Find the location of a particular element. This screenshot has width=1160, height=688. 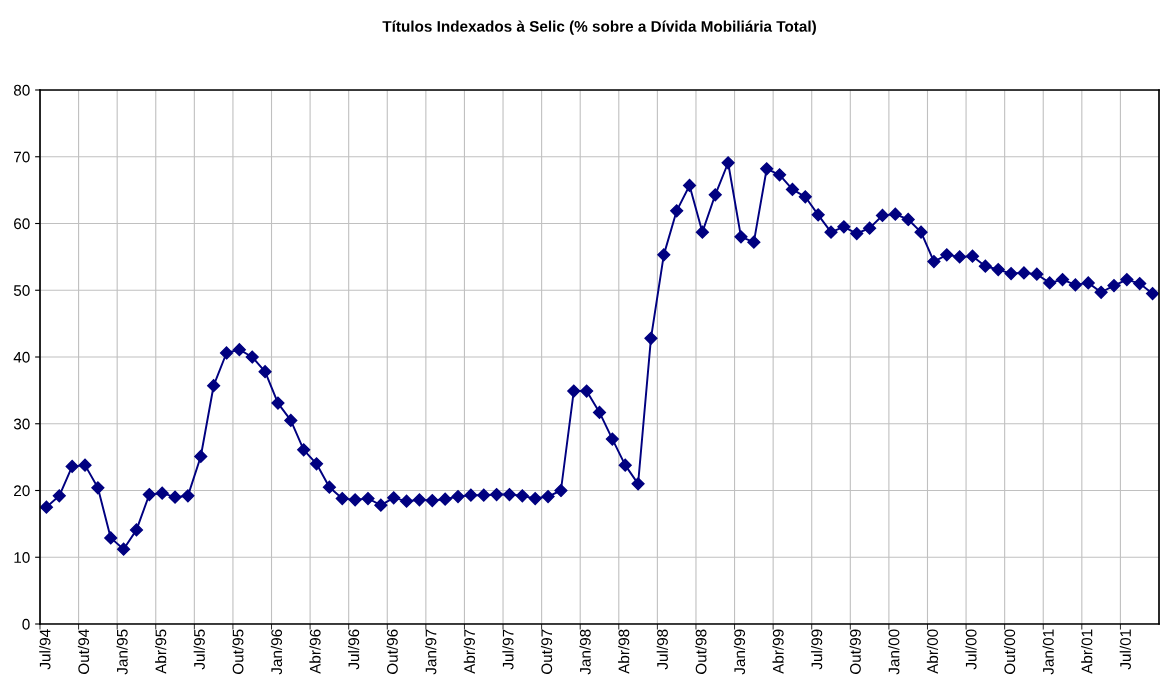

y-tick-label: 70 is located at coordinates (22, 157).